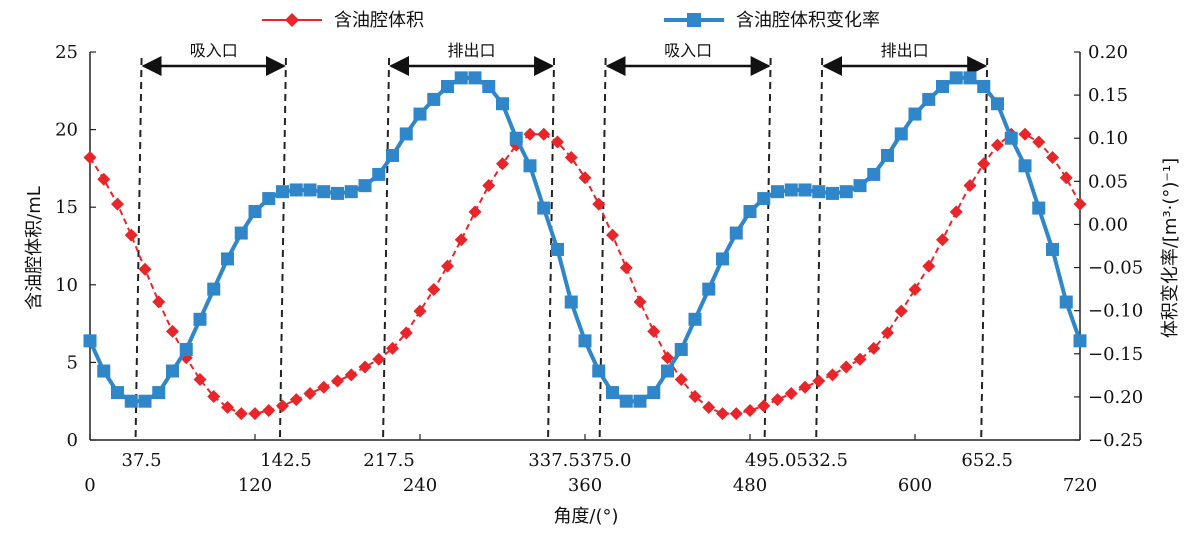  Describe the element at coordinates (255, 485) in the screenshot. I see `x-tick-label: 120` at that location.